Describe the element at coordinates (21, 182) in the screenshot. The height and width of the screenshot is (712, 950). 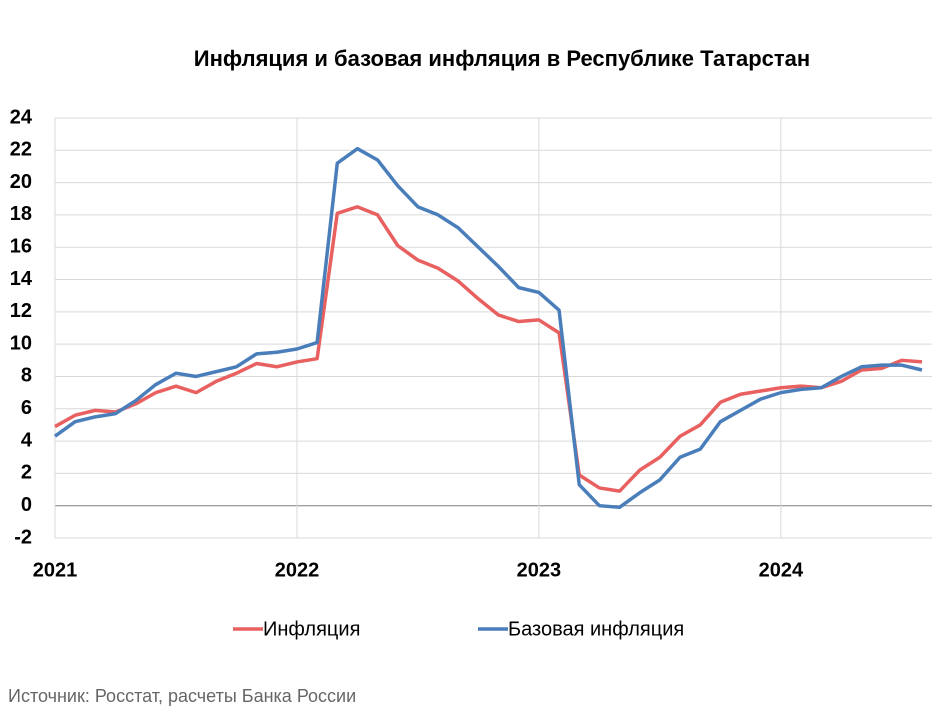
I see `y-tick-label: 20` at that location.